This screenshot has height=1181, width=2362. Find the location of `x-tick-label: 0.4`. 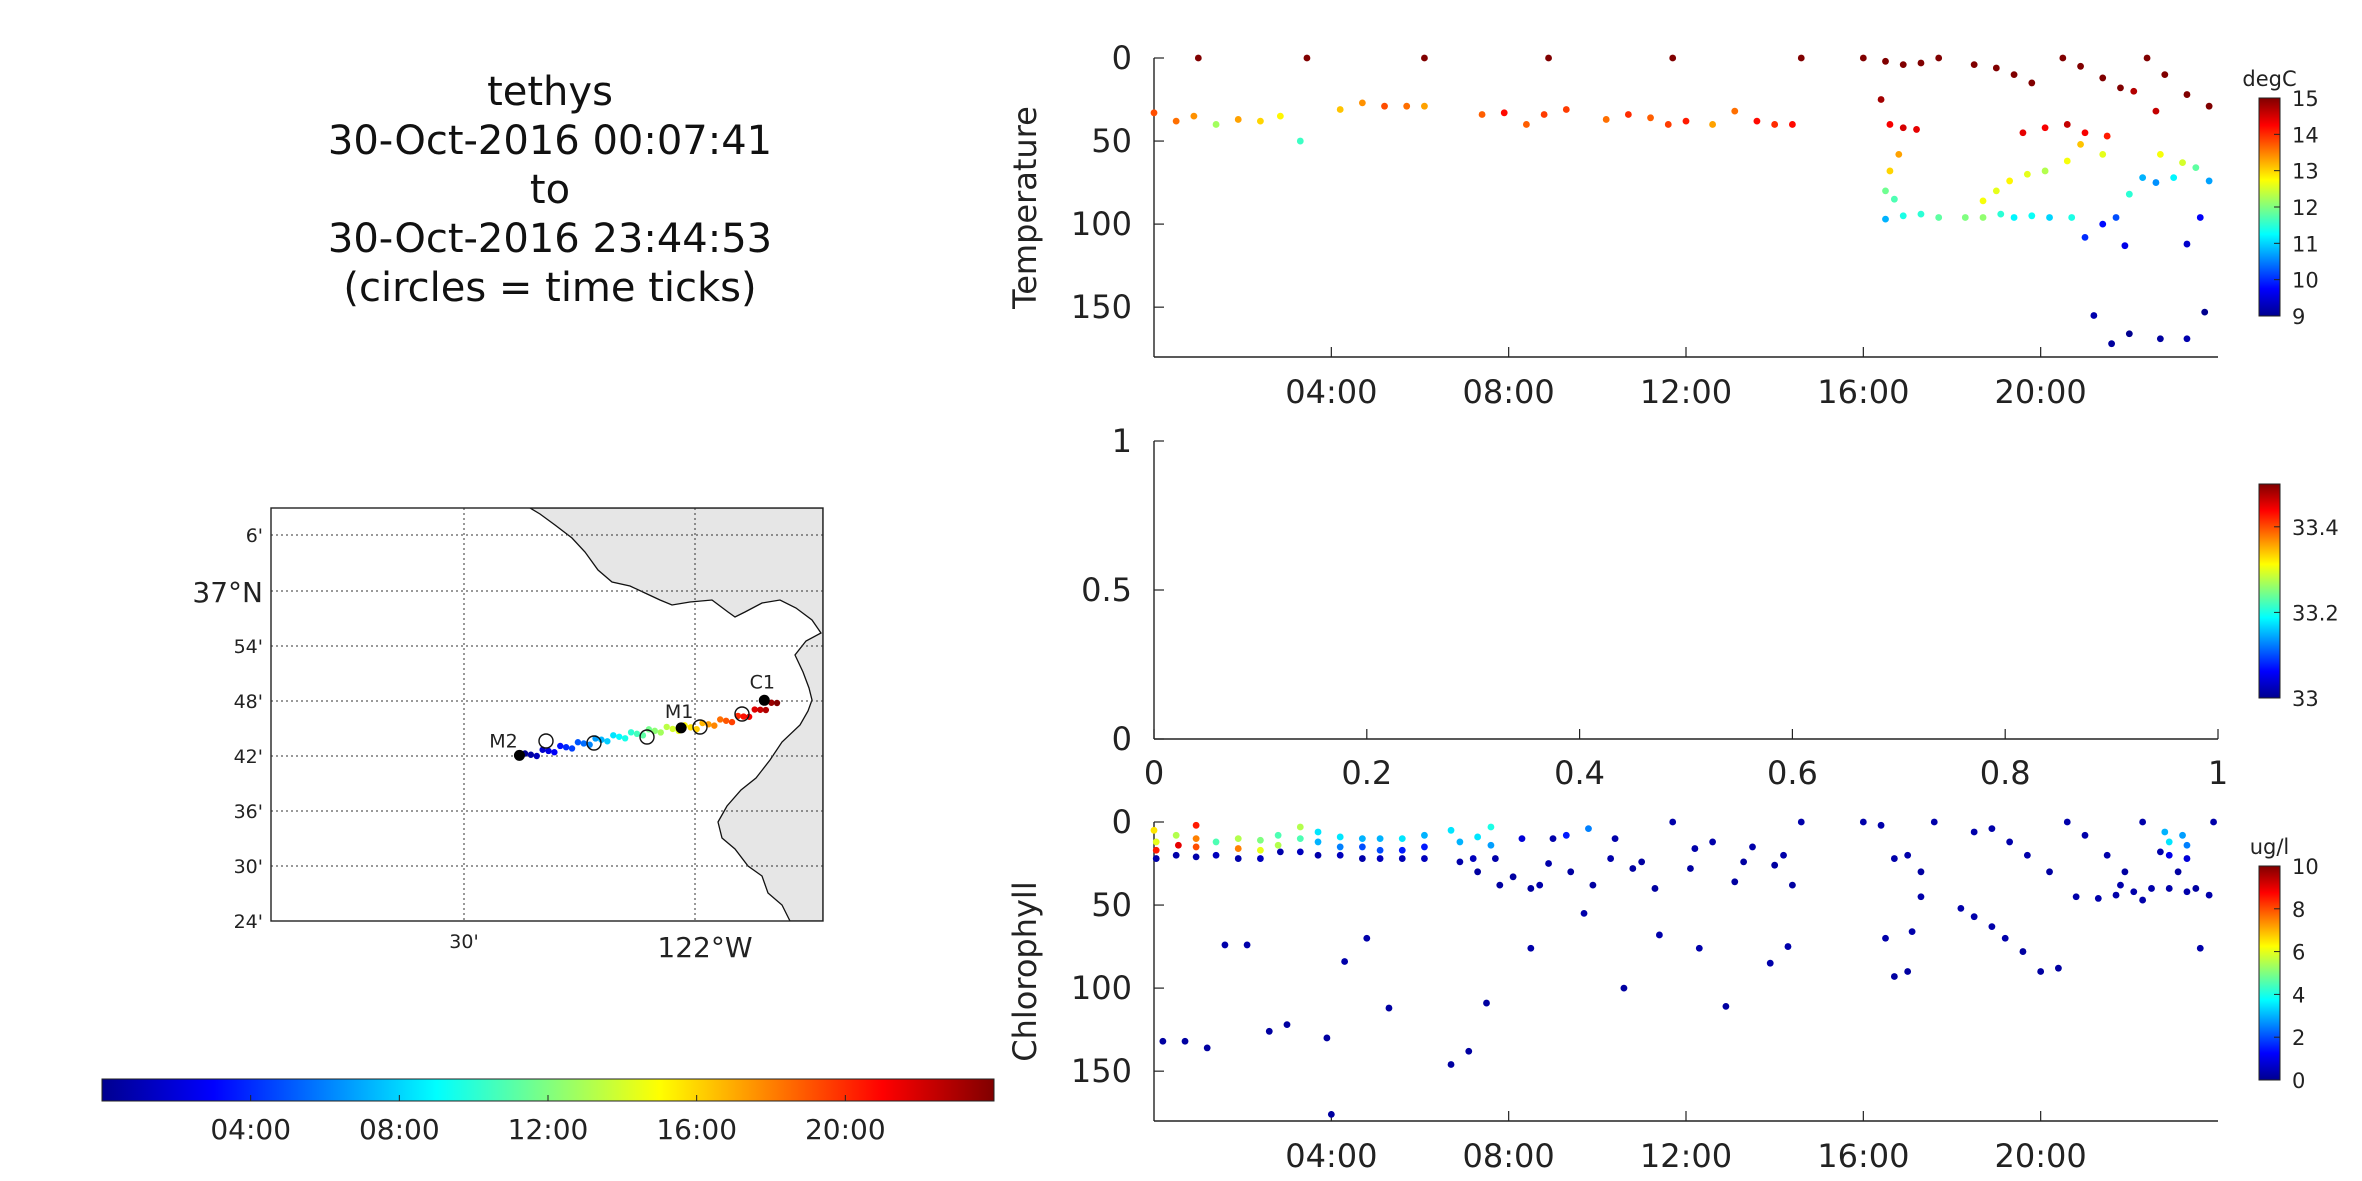

x-tick-label: 0.4 is located at coordinates (1579, 773).